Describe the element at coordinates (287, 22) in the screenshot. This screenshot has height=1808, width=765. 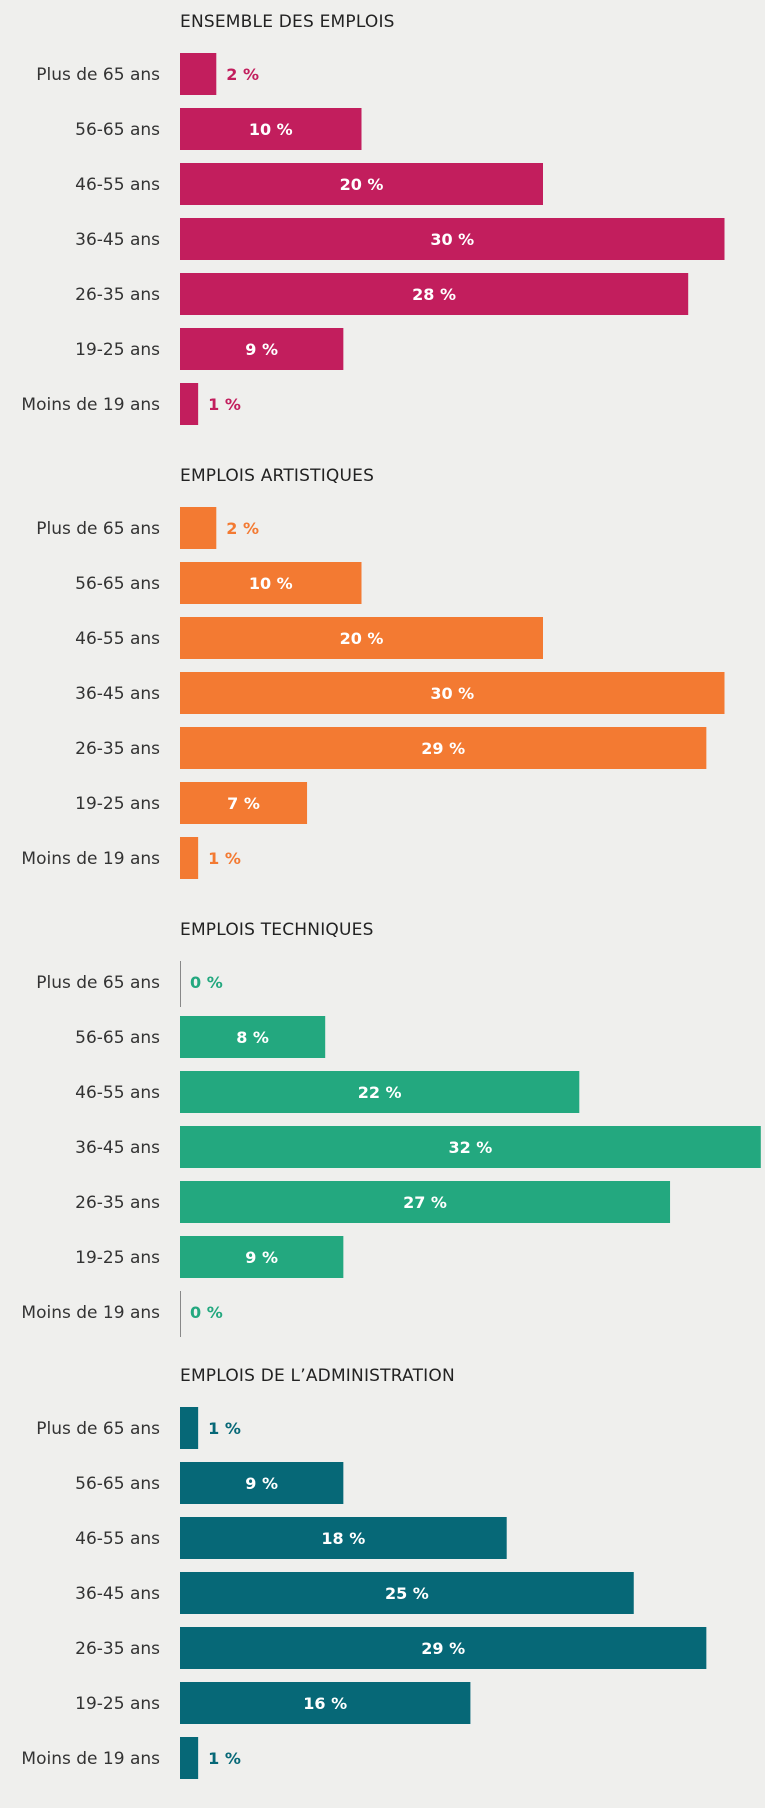
I see `chart-title: ENSEMBLE DES EMPLOIS` at that location.